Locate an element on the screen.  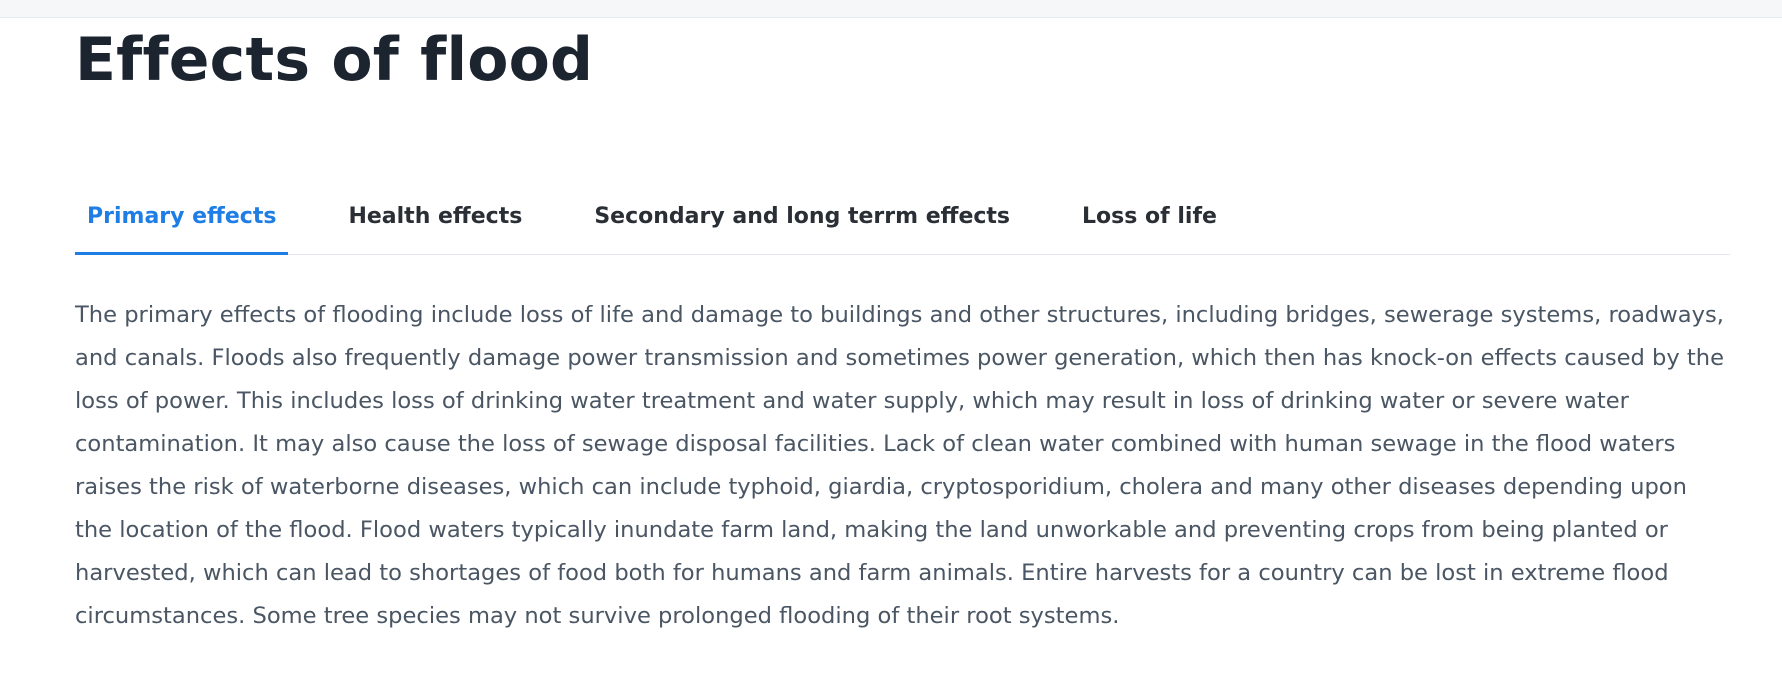
top-strip is located at coordinates (891, 9).